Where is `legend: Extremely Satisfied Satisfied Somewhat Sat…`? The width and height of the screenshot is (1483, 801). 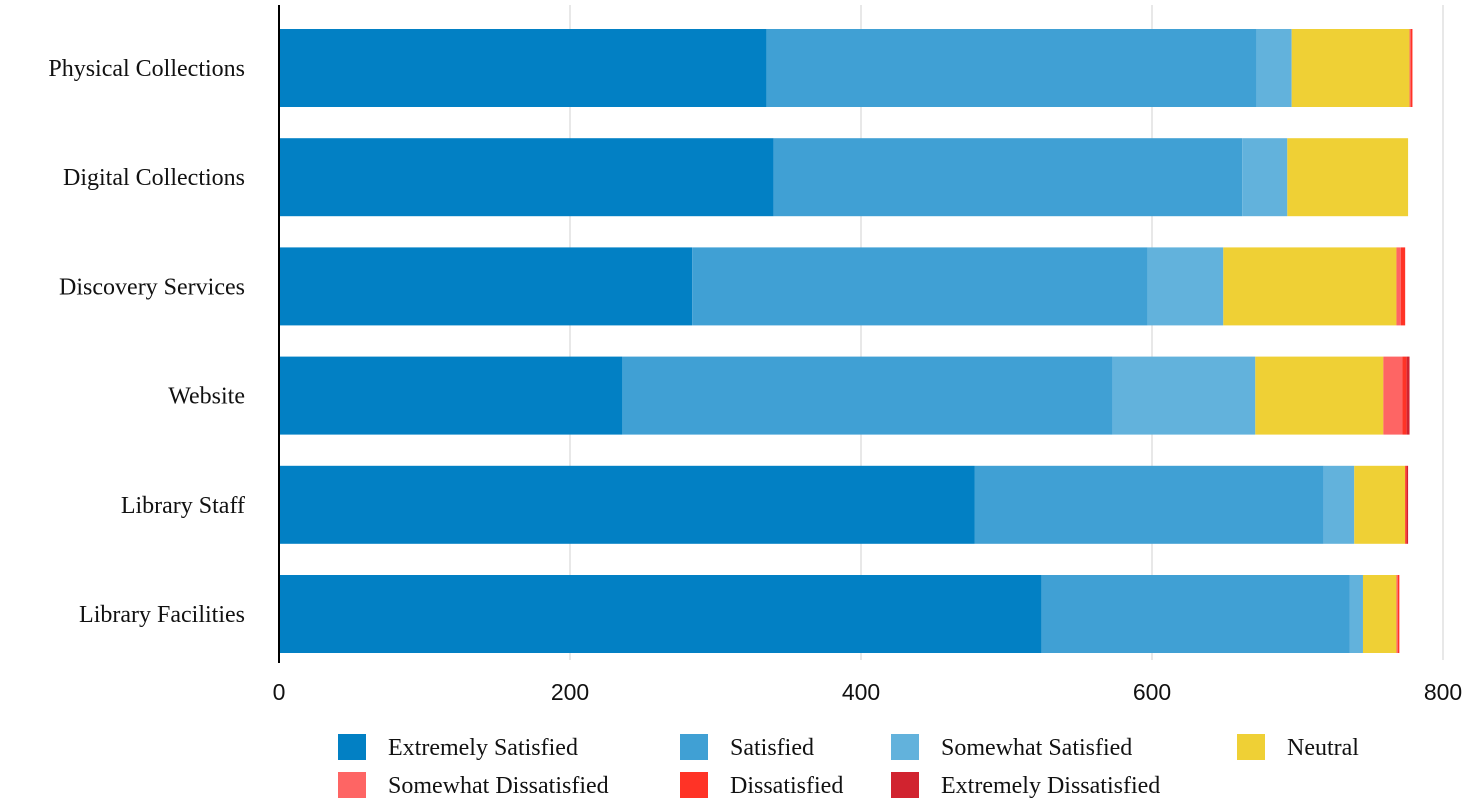 legend: Extremely Satisfied Satisfied Somewhat Sat… is located at coordinates (848, 766).